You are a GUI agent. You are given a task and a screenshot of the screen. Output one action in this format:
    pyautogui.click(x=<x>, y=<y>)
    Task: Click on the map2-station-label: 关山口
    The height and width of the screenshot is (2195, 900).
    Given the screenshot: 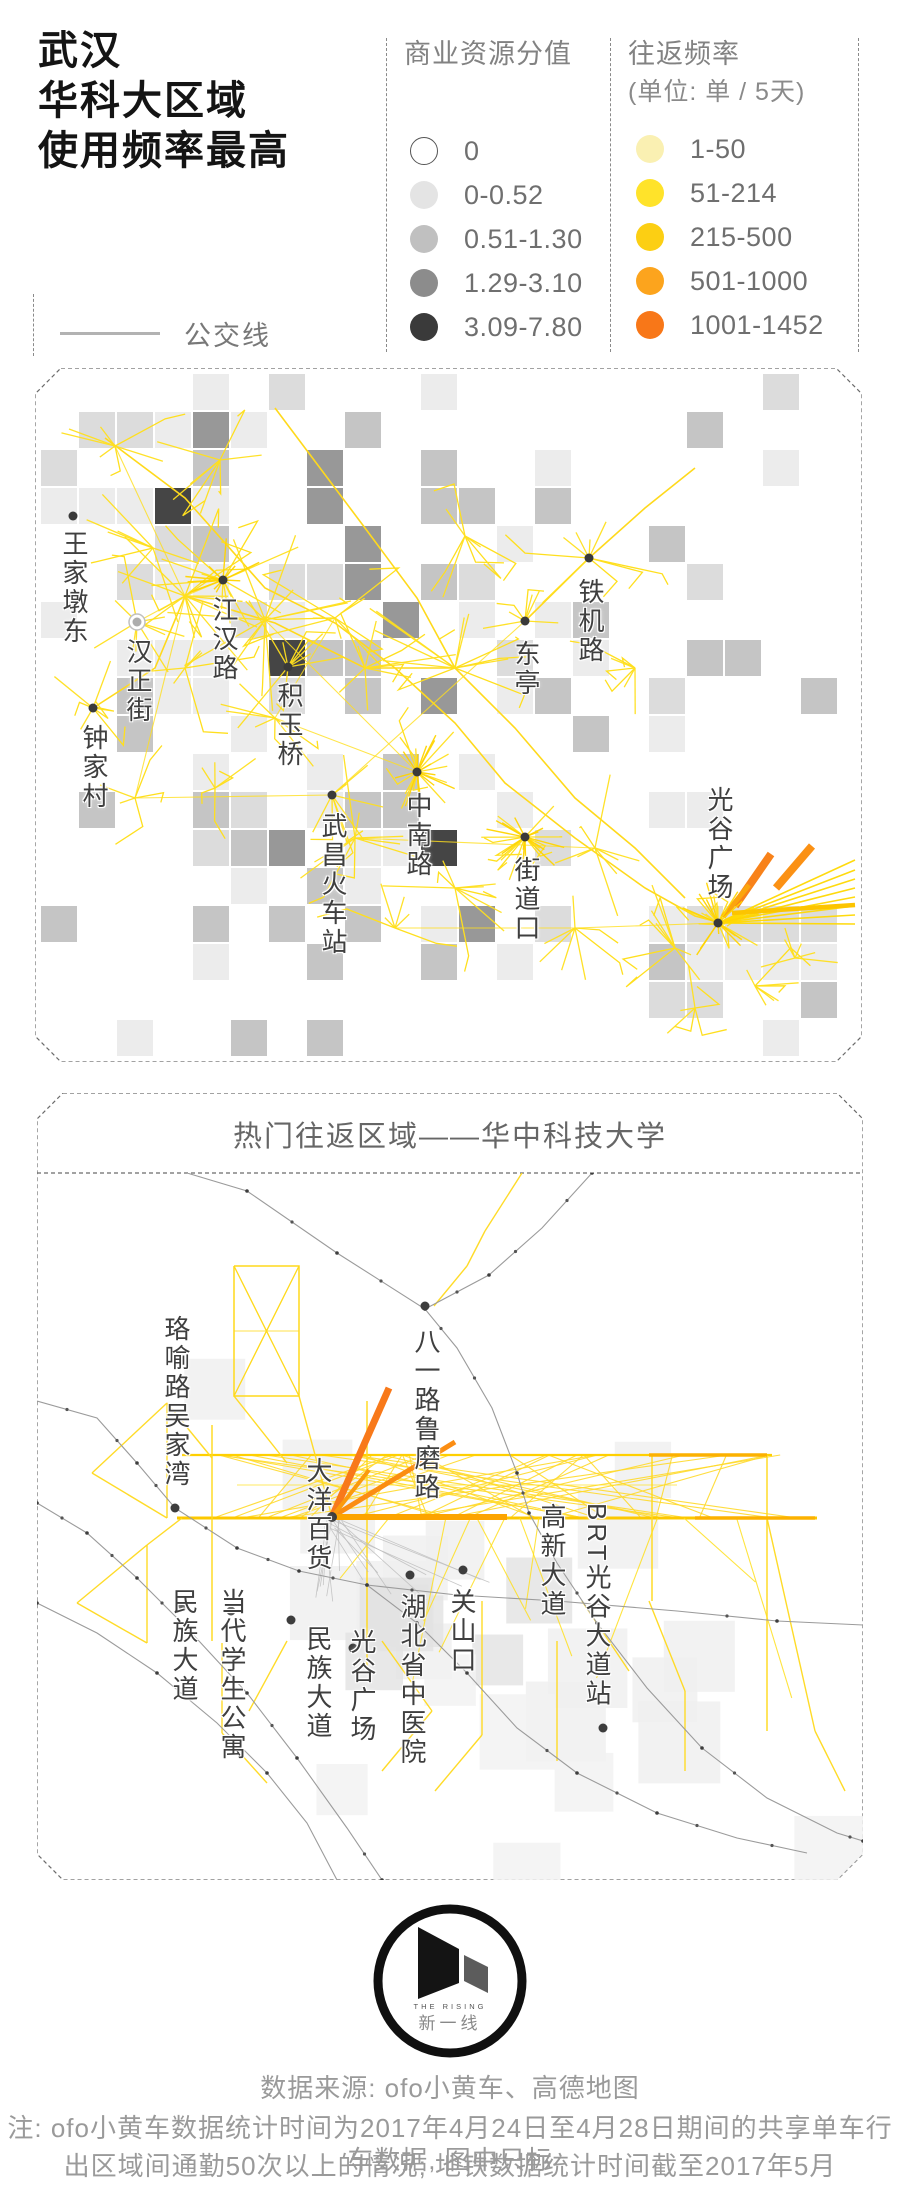 What is the action you would take?
    pyautogui.click(x=462, y=1631)
    